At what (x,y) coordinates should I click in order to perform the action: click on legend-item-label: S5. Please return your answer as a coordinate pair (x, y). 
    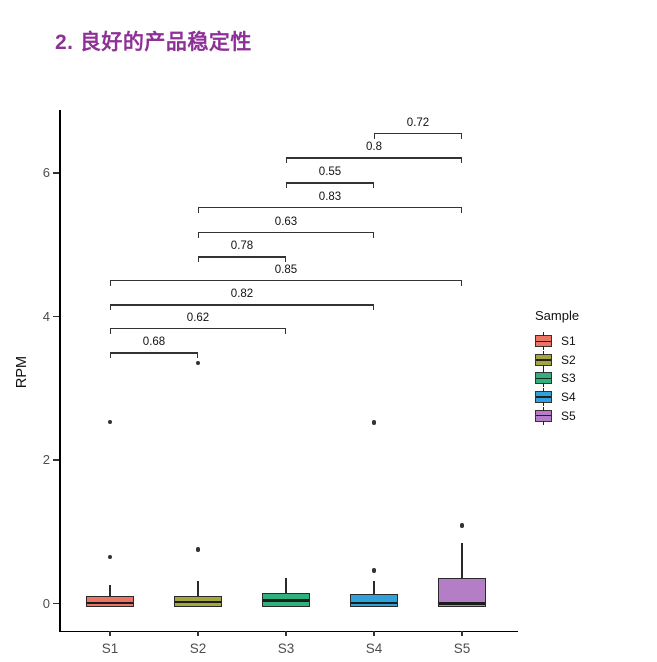
    Looking at the image, I should click on (568, 415).